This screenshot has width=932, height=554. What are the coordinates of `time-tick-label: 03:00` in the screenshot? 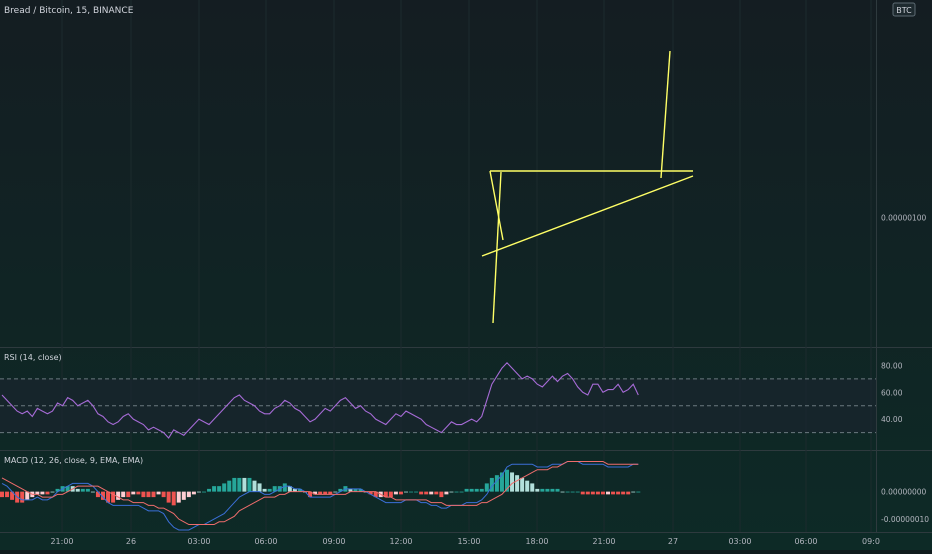 It's located at (198, 541).